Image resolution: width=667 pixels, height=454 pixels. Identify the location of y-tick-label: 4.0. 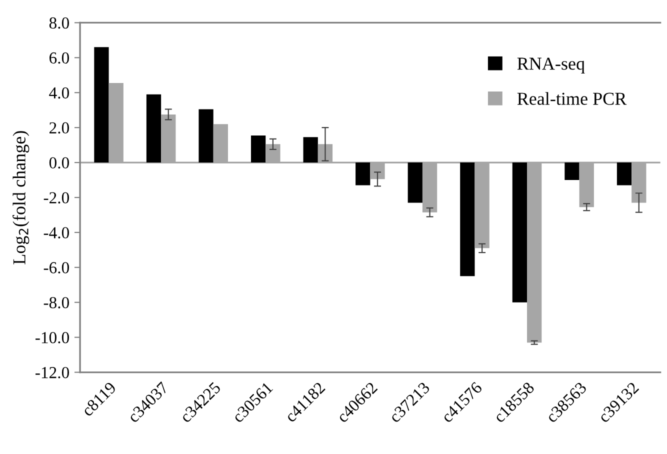
(59, 93).